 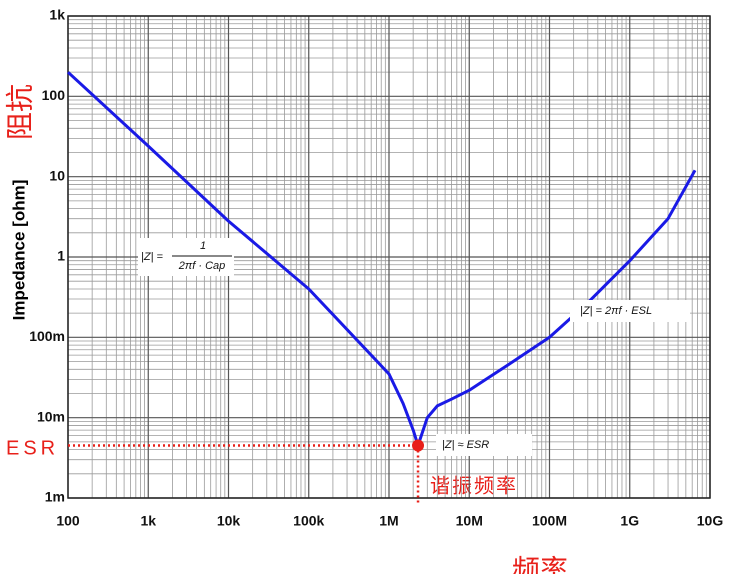 I want to click on formula-lhs: |Z| =, so click(x=152, y=257).